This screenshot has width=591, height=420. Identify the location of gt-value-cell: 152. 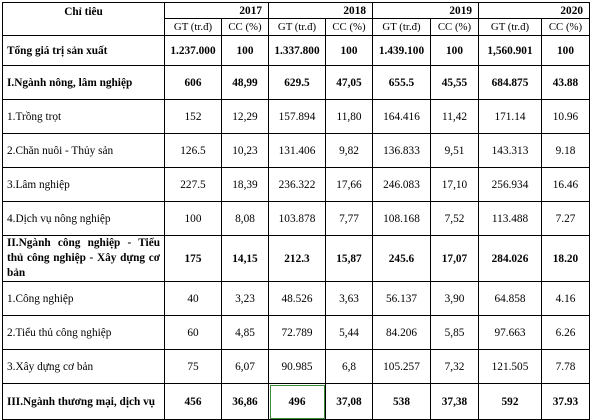
(193, 116).